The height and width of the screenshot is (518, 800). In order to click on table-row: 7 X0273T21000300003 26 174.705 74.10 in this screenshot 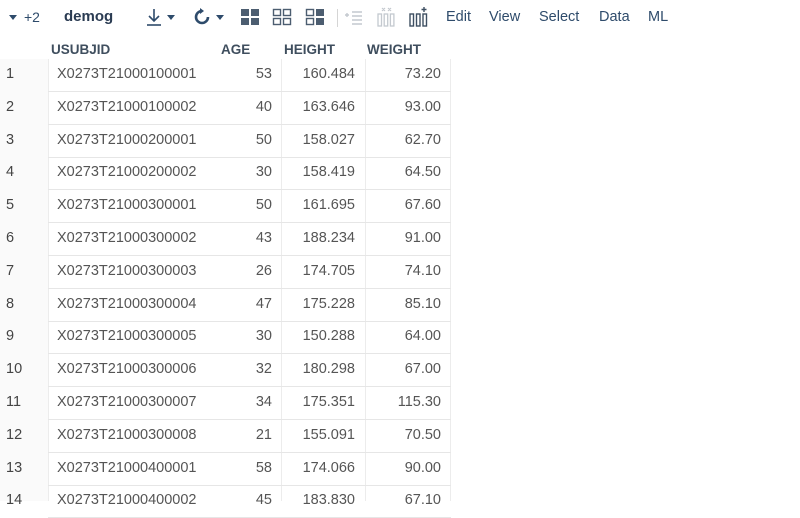, I will do `click(400, 272)`.